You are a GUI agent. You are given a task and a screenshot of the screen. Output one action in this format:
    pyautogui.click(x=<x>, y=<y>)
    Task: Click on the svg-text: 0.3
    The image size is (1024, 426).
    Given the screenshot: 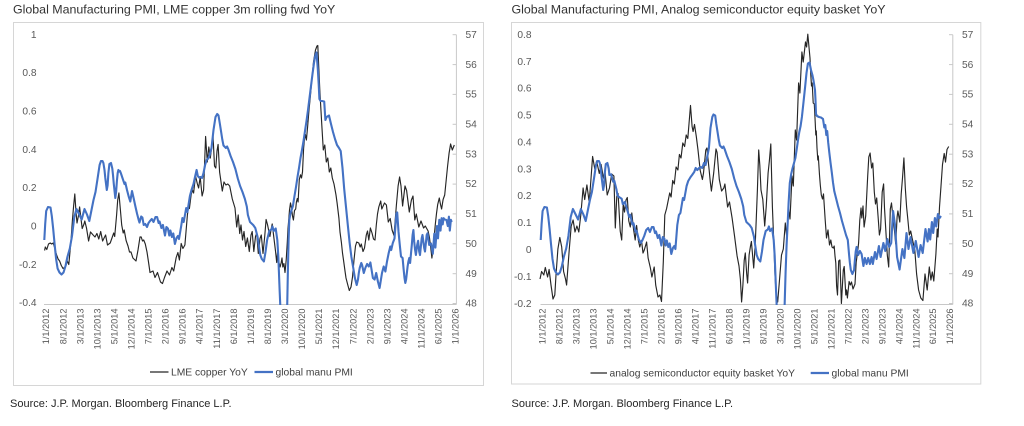 What is the action you would take?
    pyautogui.click(x=524, y=169)
    